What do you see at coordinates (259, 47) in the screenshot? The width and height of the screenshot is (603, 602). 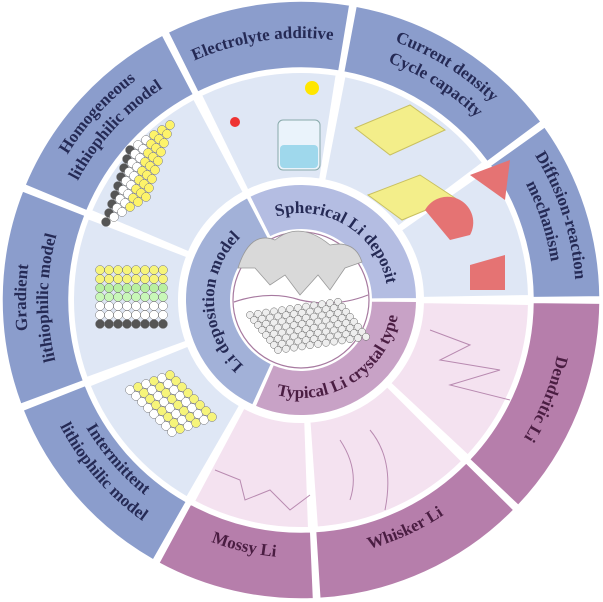 I see `outer-segment-electrolyte: Electrolyte additive` at bounding box center [259, 47].